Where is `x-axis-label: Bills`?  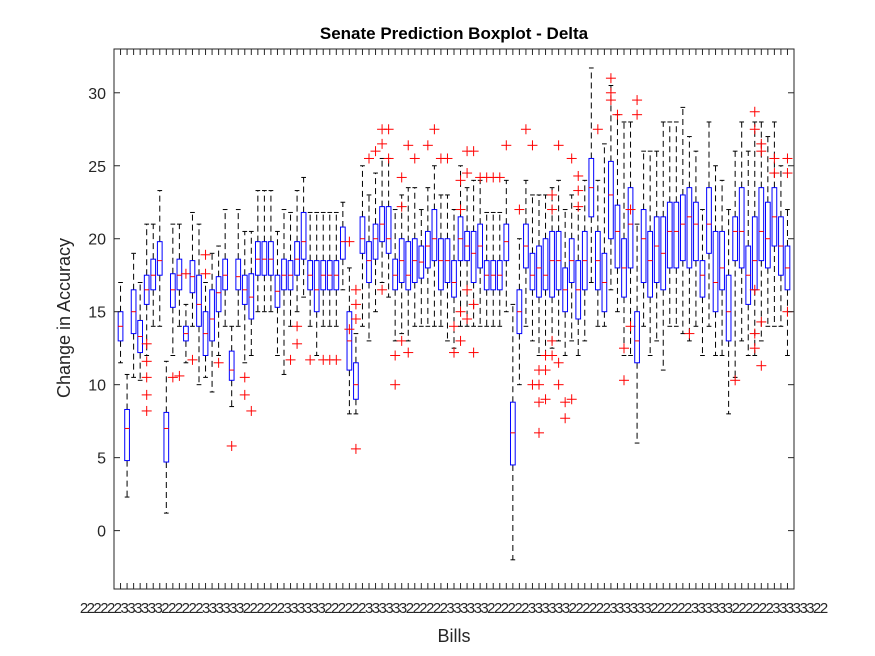 x-axis-label: Bills is located at coordinates (453, 636).